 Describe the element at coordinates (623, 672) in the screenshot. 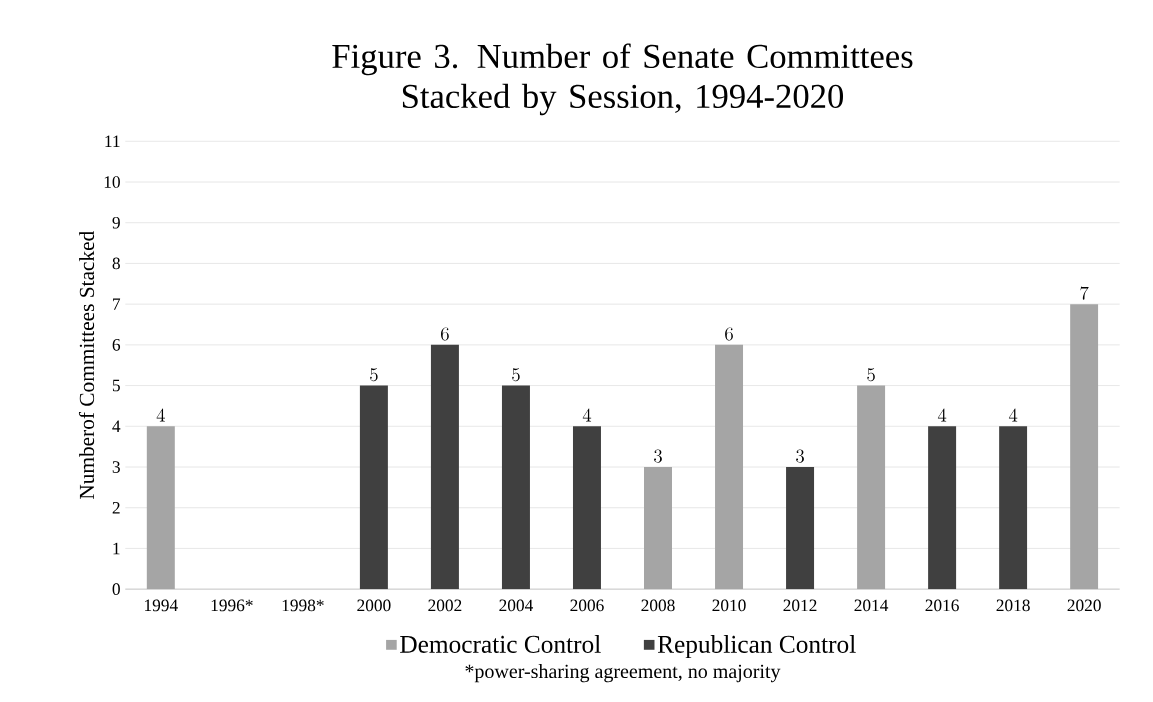

I see `text: *power-sharing agreement, no majority` at that location.